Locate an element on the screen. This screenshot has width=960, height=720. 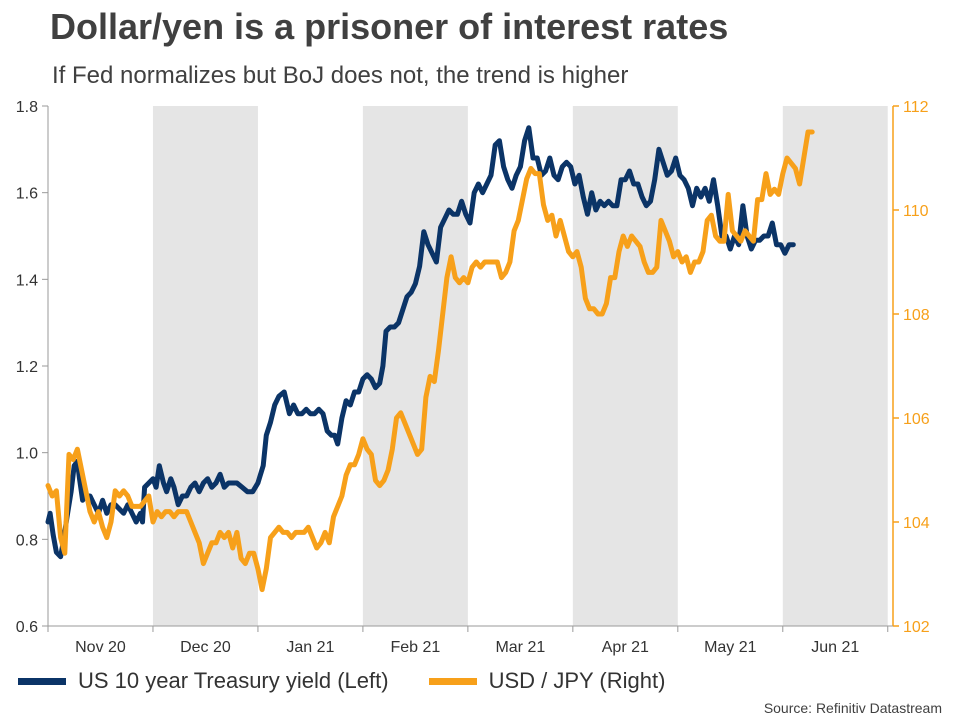
x-tick-label: Apr 21 is located at coordinates (625, 647).